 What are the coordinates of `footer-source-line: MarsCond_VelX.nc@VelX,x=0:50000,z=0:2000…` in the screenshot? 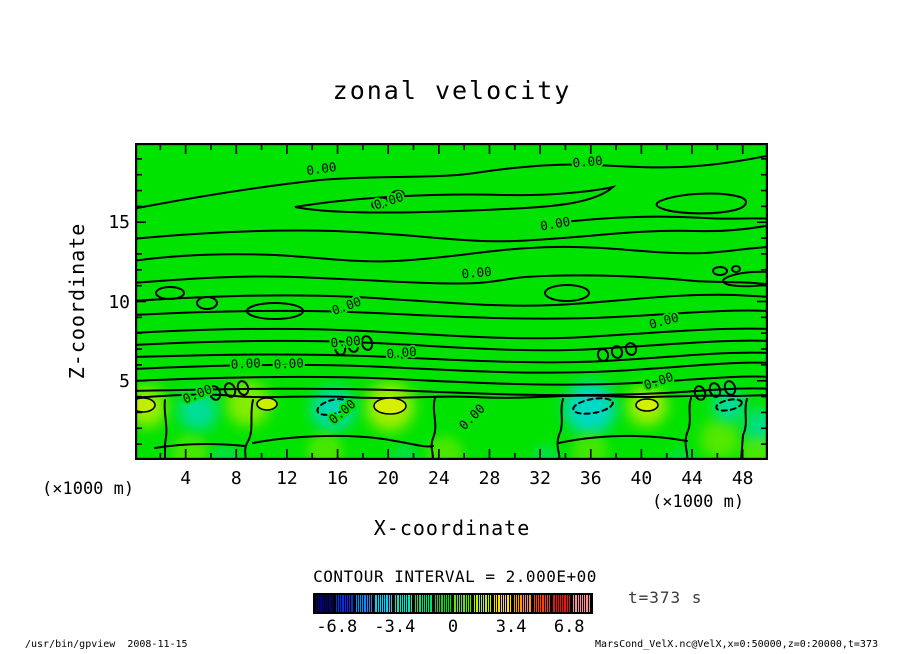 It's located at (736, 644).